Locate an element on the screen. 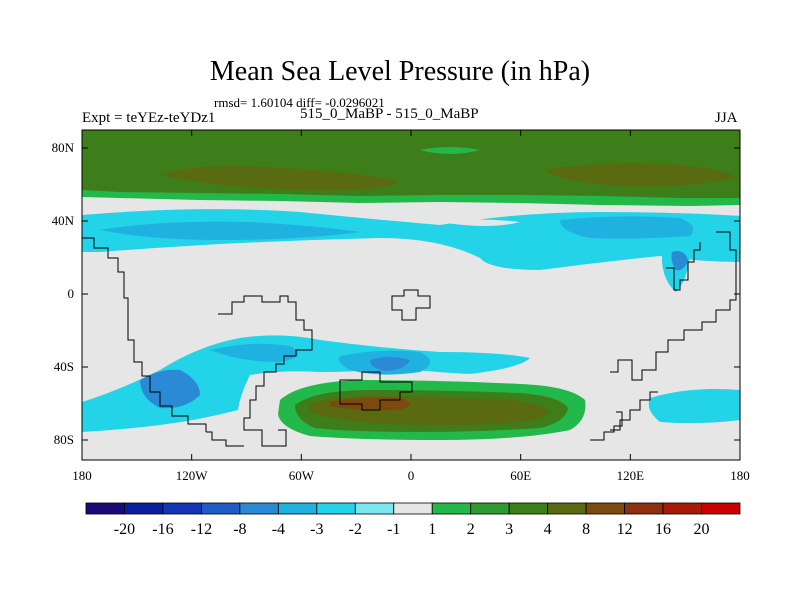 This screenshot has width=800, height=600. arctic-small-green-patch is located at coordinates (450, 150).